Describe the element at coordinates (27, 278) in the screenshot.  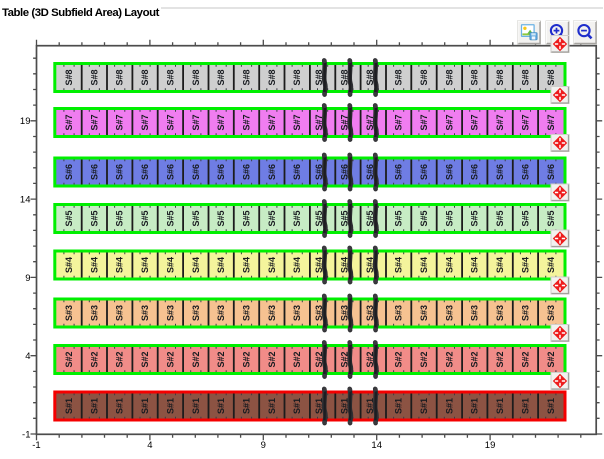
I see `svg-text: 9` at that location.